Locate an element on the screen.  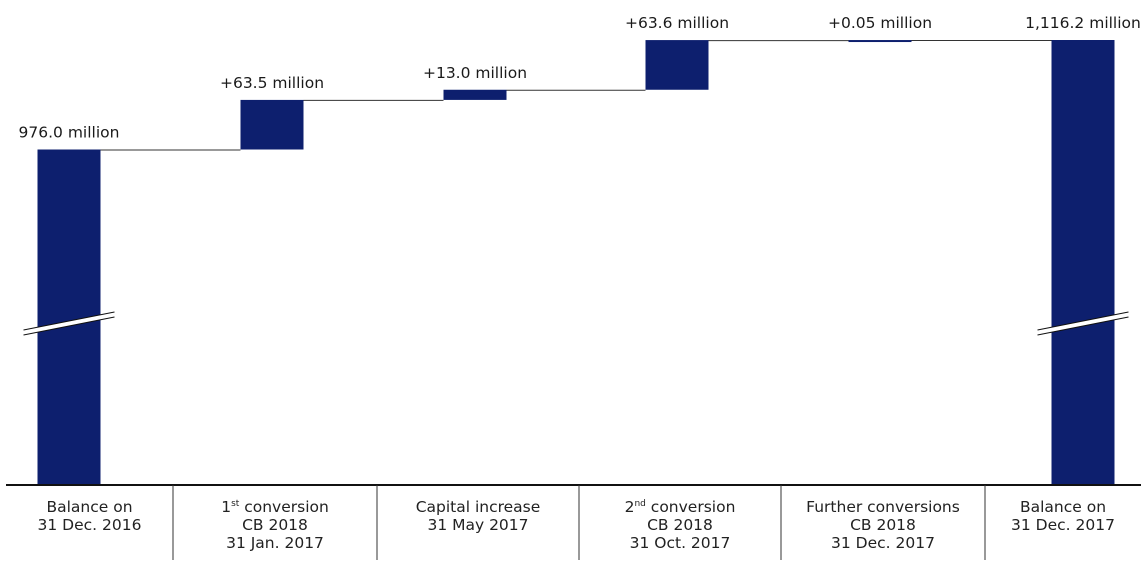
category-label-6: Balance on 31 Dec. 2017 is located at coordinates (1063, 529).